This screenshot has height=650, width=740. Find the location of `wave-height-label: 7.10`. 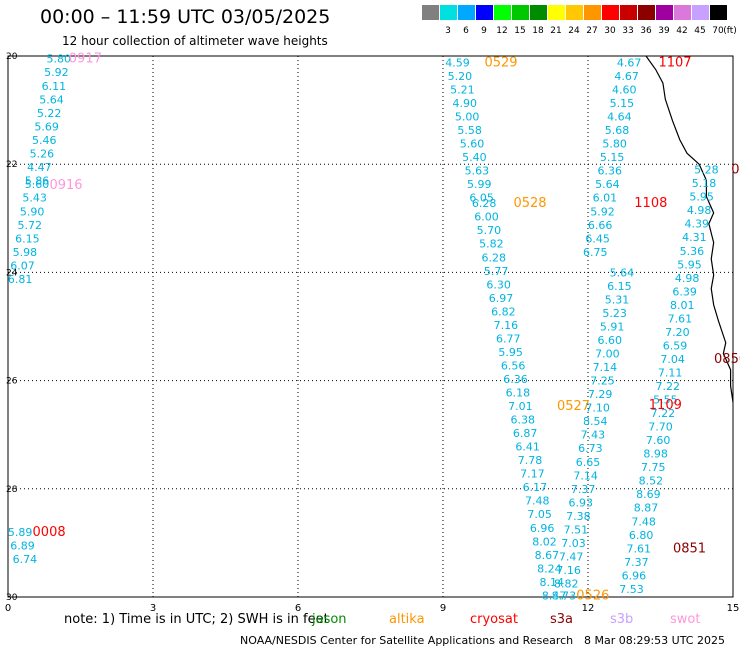

wave-height-label: 7.10 is located at coordinates (597, 408).